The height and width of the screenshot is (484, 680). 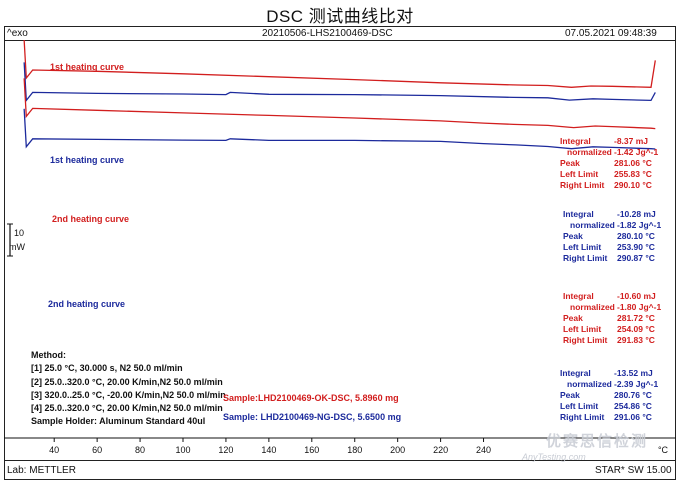 I want to click on exo-label: ^exo, so click(x=17, y=33).